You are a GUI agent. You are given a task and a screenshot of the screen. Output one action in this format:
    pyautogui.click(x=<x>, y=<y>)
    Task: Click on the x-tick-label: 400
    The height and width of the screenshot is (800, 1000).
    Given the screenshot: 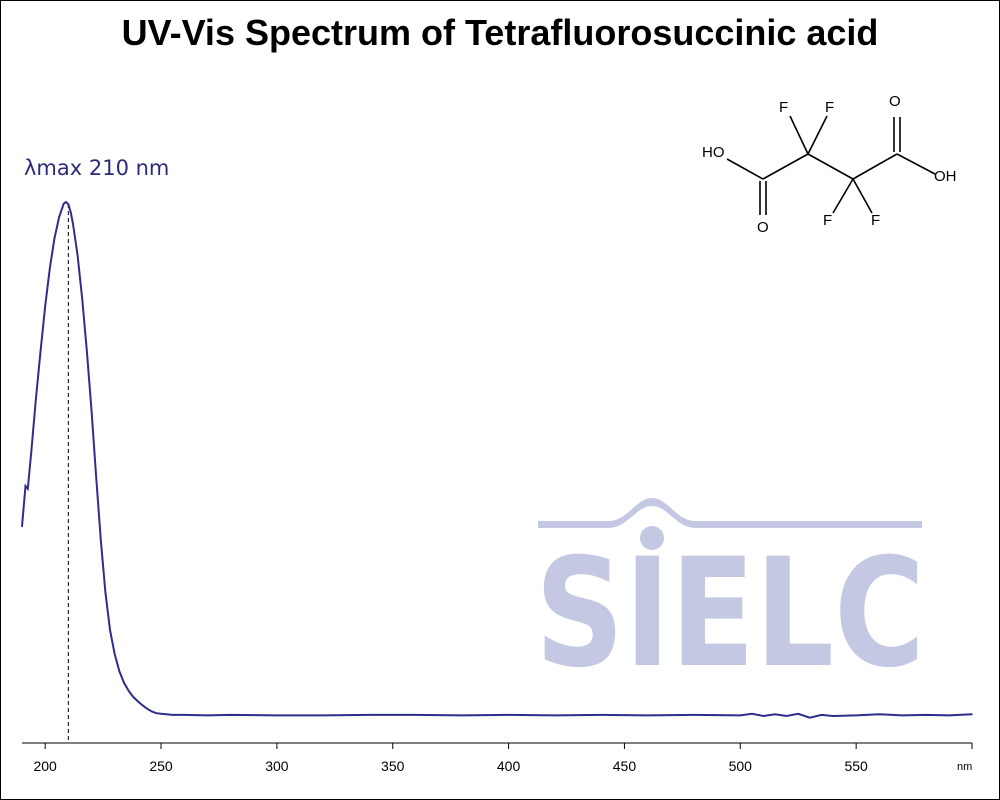 What is the action you would take?
    pyautogui.click(x=509, y=766)
    